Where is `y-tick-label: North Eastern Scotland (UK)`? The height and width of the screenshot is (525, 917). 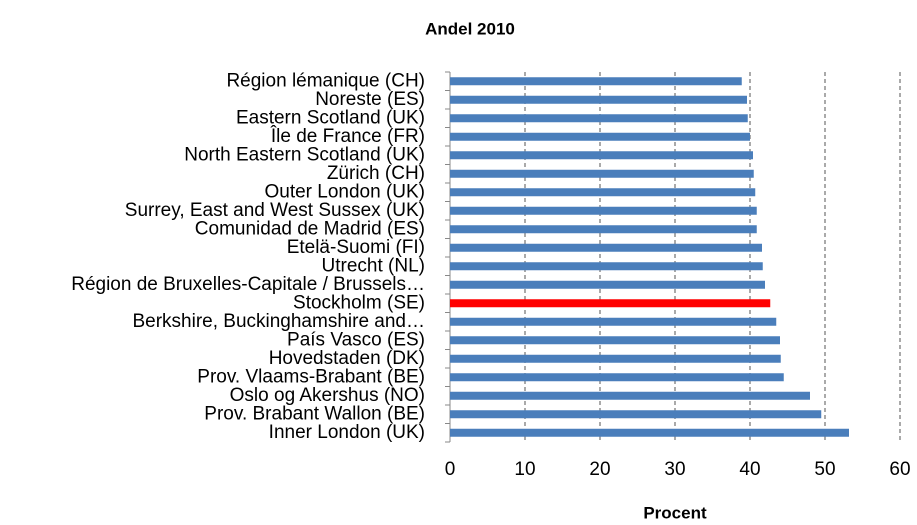
y-tick-label: North Eastern Scotland (UK) is located at coordinates (304, 154).